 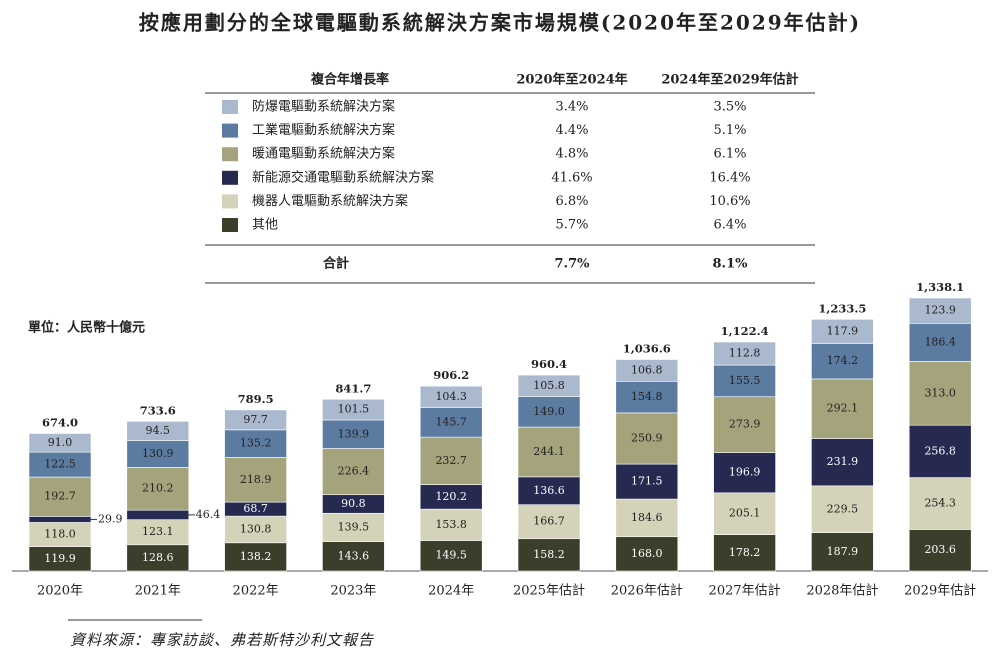 What do you see at coordinates (208, 514) in the screenshot?
I see `segment-label: 46.4` at bounding box center [208, 514].